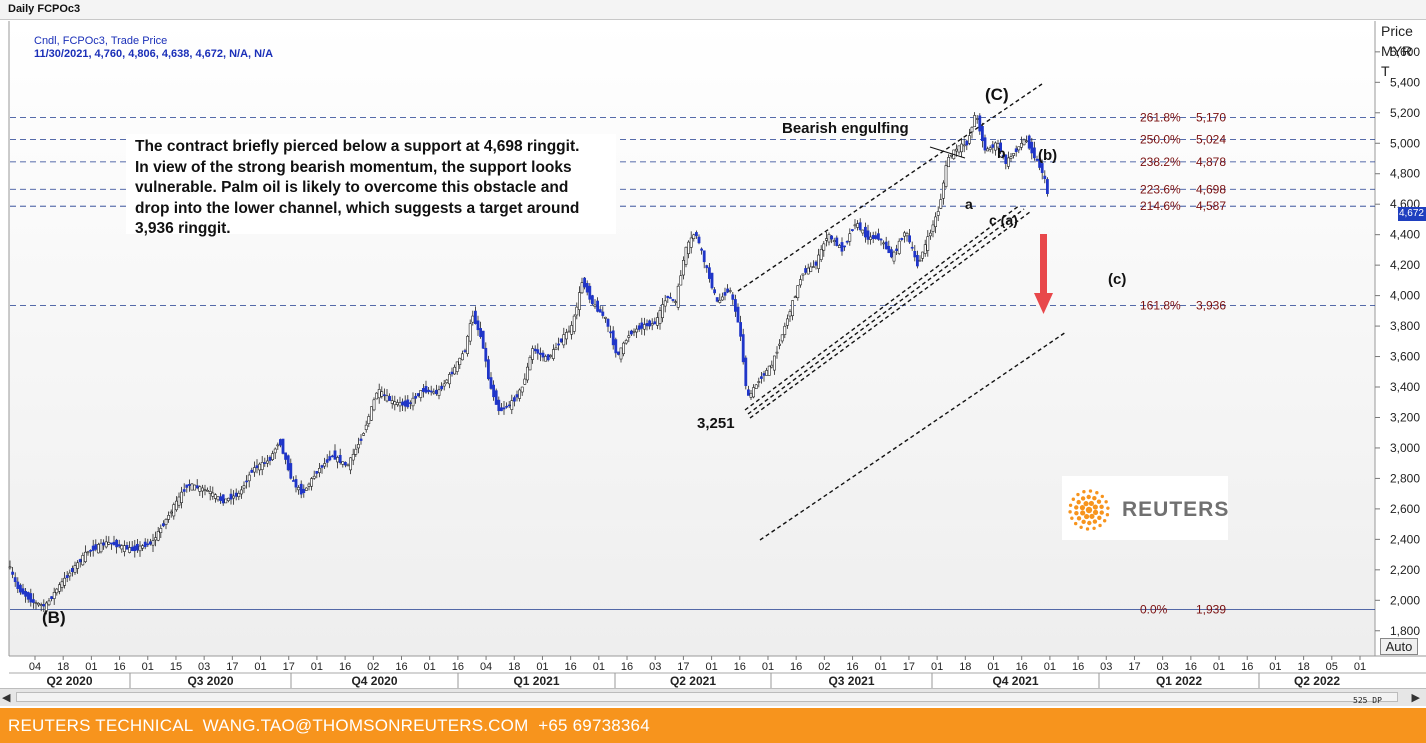  What do you see at coordinates (1405, 235) in the screenshot?
I see `price-tick-label-13: 4,400` at bounding box center [1405, 235].